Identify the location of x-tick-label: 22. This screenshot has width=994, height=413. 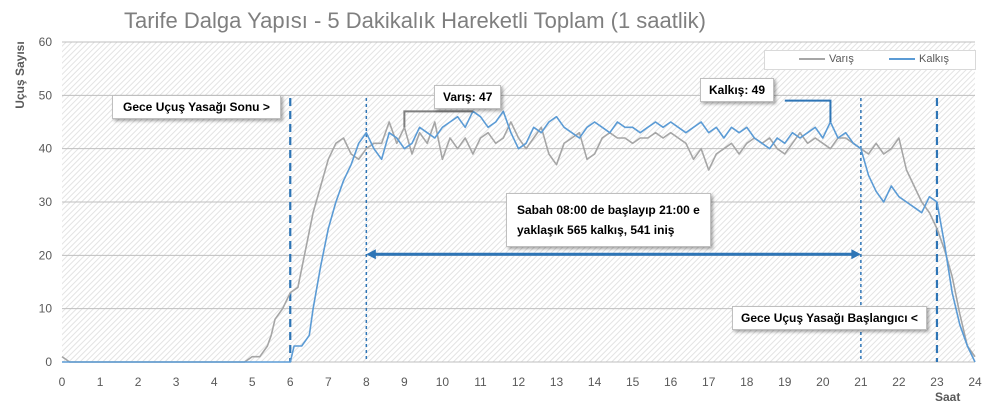
(899, 382).